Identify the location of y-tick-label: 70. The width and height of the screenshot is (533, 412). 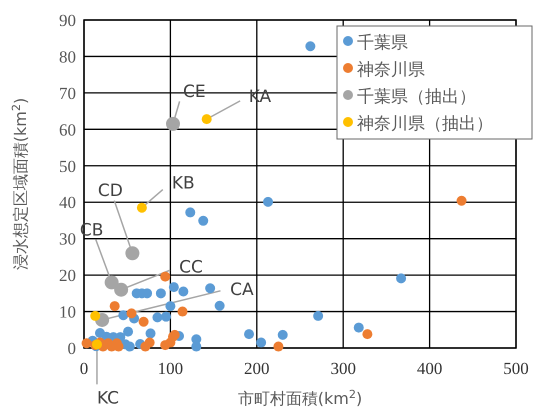
(67, 93).